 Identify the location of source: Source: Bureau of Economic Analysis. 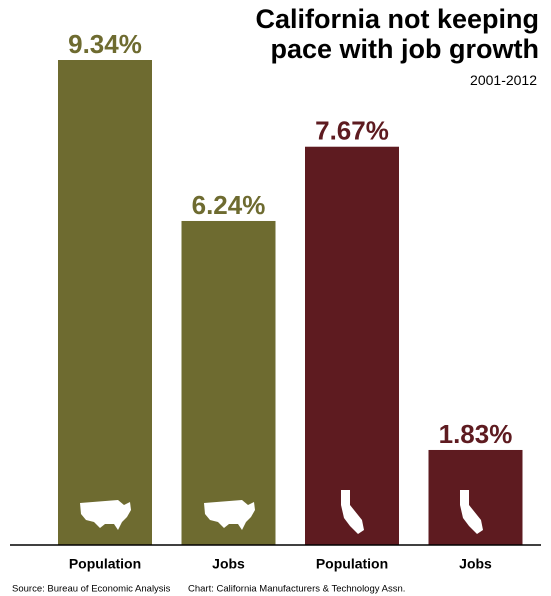
(91, 589).